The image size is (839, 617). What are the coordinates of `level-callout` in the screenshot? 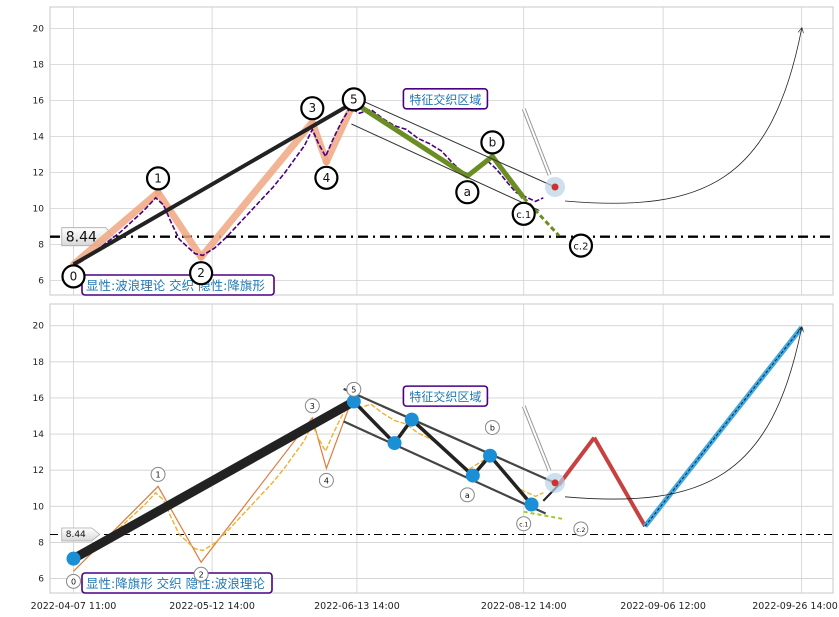 It's located at (81, 534).